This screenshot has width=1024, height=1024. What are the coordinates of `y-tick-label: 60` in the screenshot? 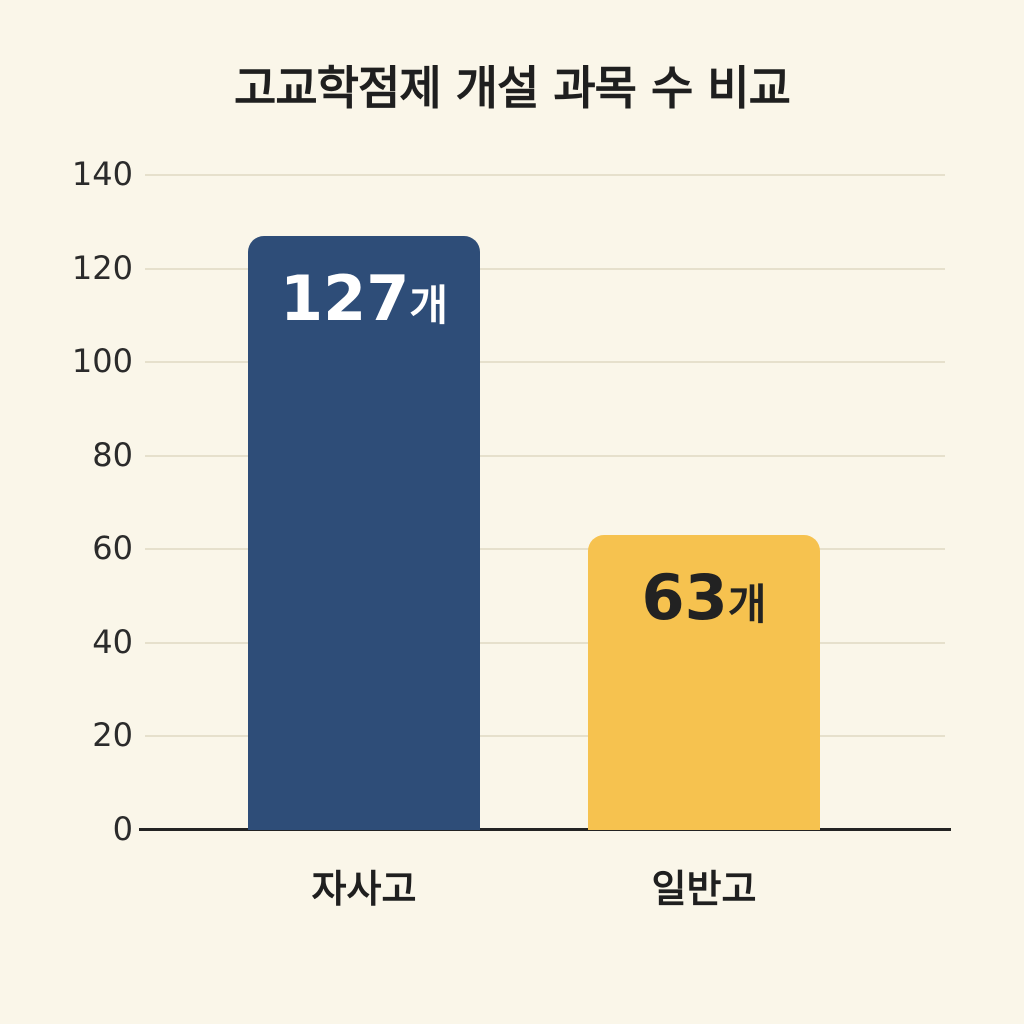 It's located at (112, 548).